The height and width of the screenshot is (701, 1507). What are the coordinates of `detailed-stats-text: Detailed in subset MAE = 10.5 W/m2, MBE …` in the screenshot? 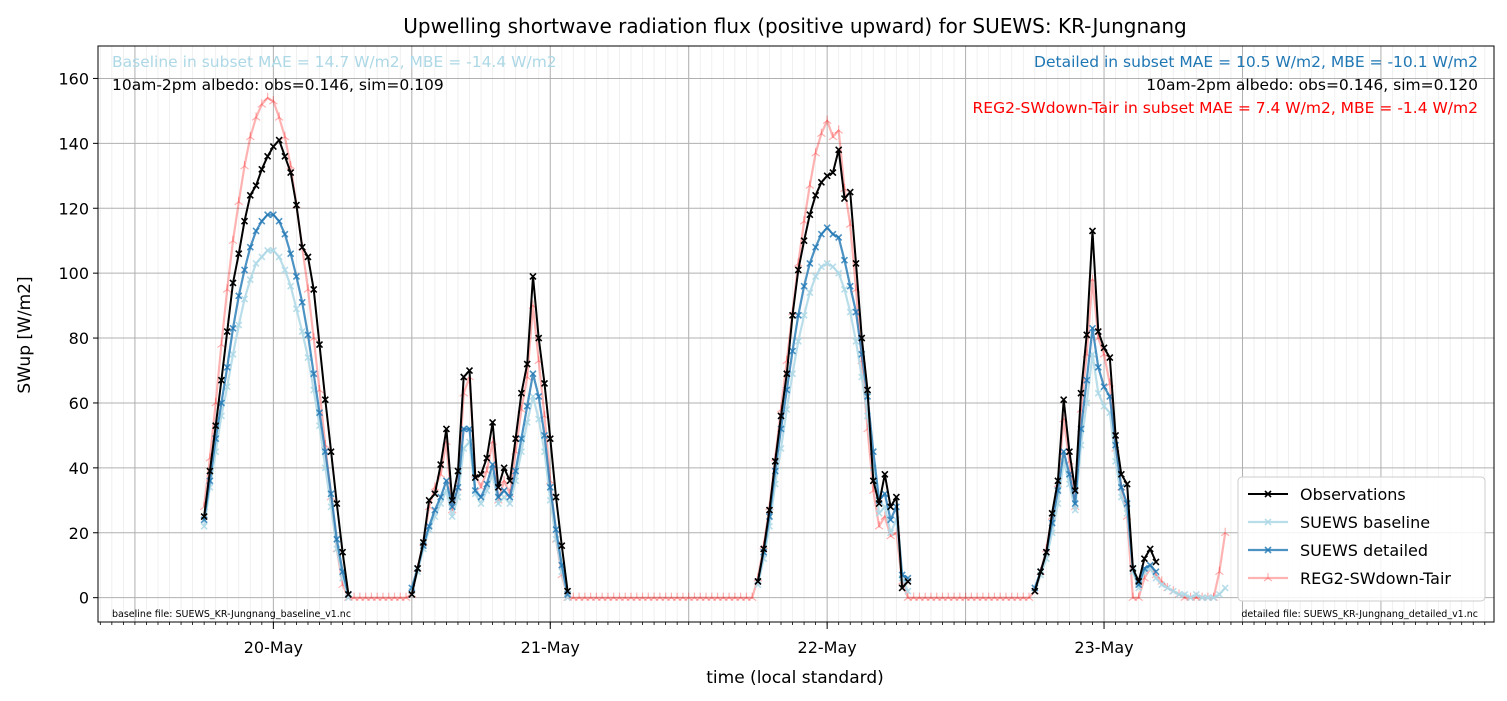 It's located at (1256, 62).